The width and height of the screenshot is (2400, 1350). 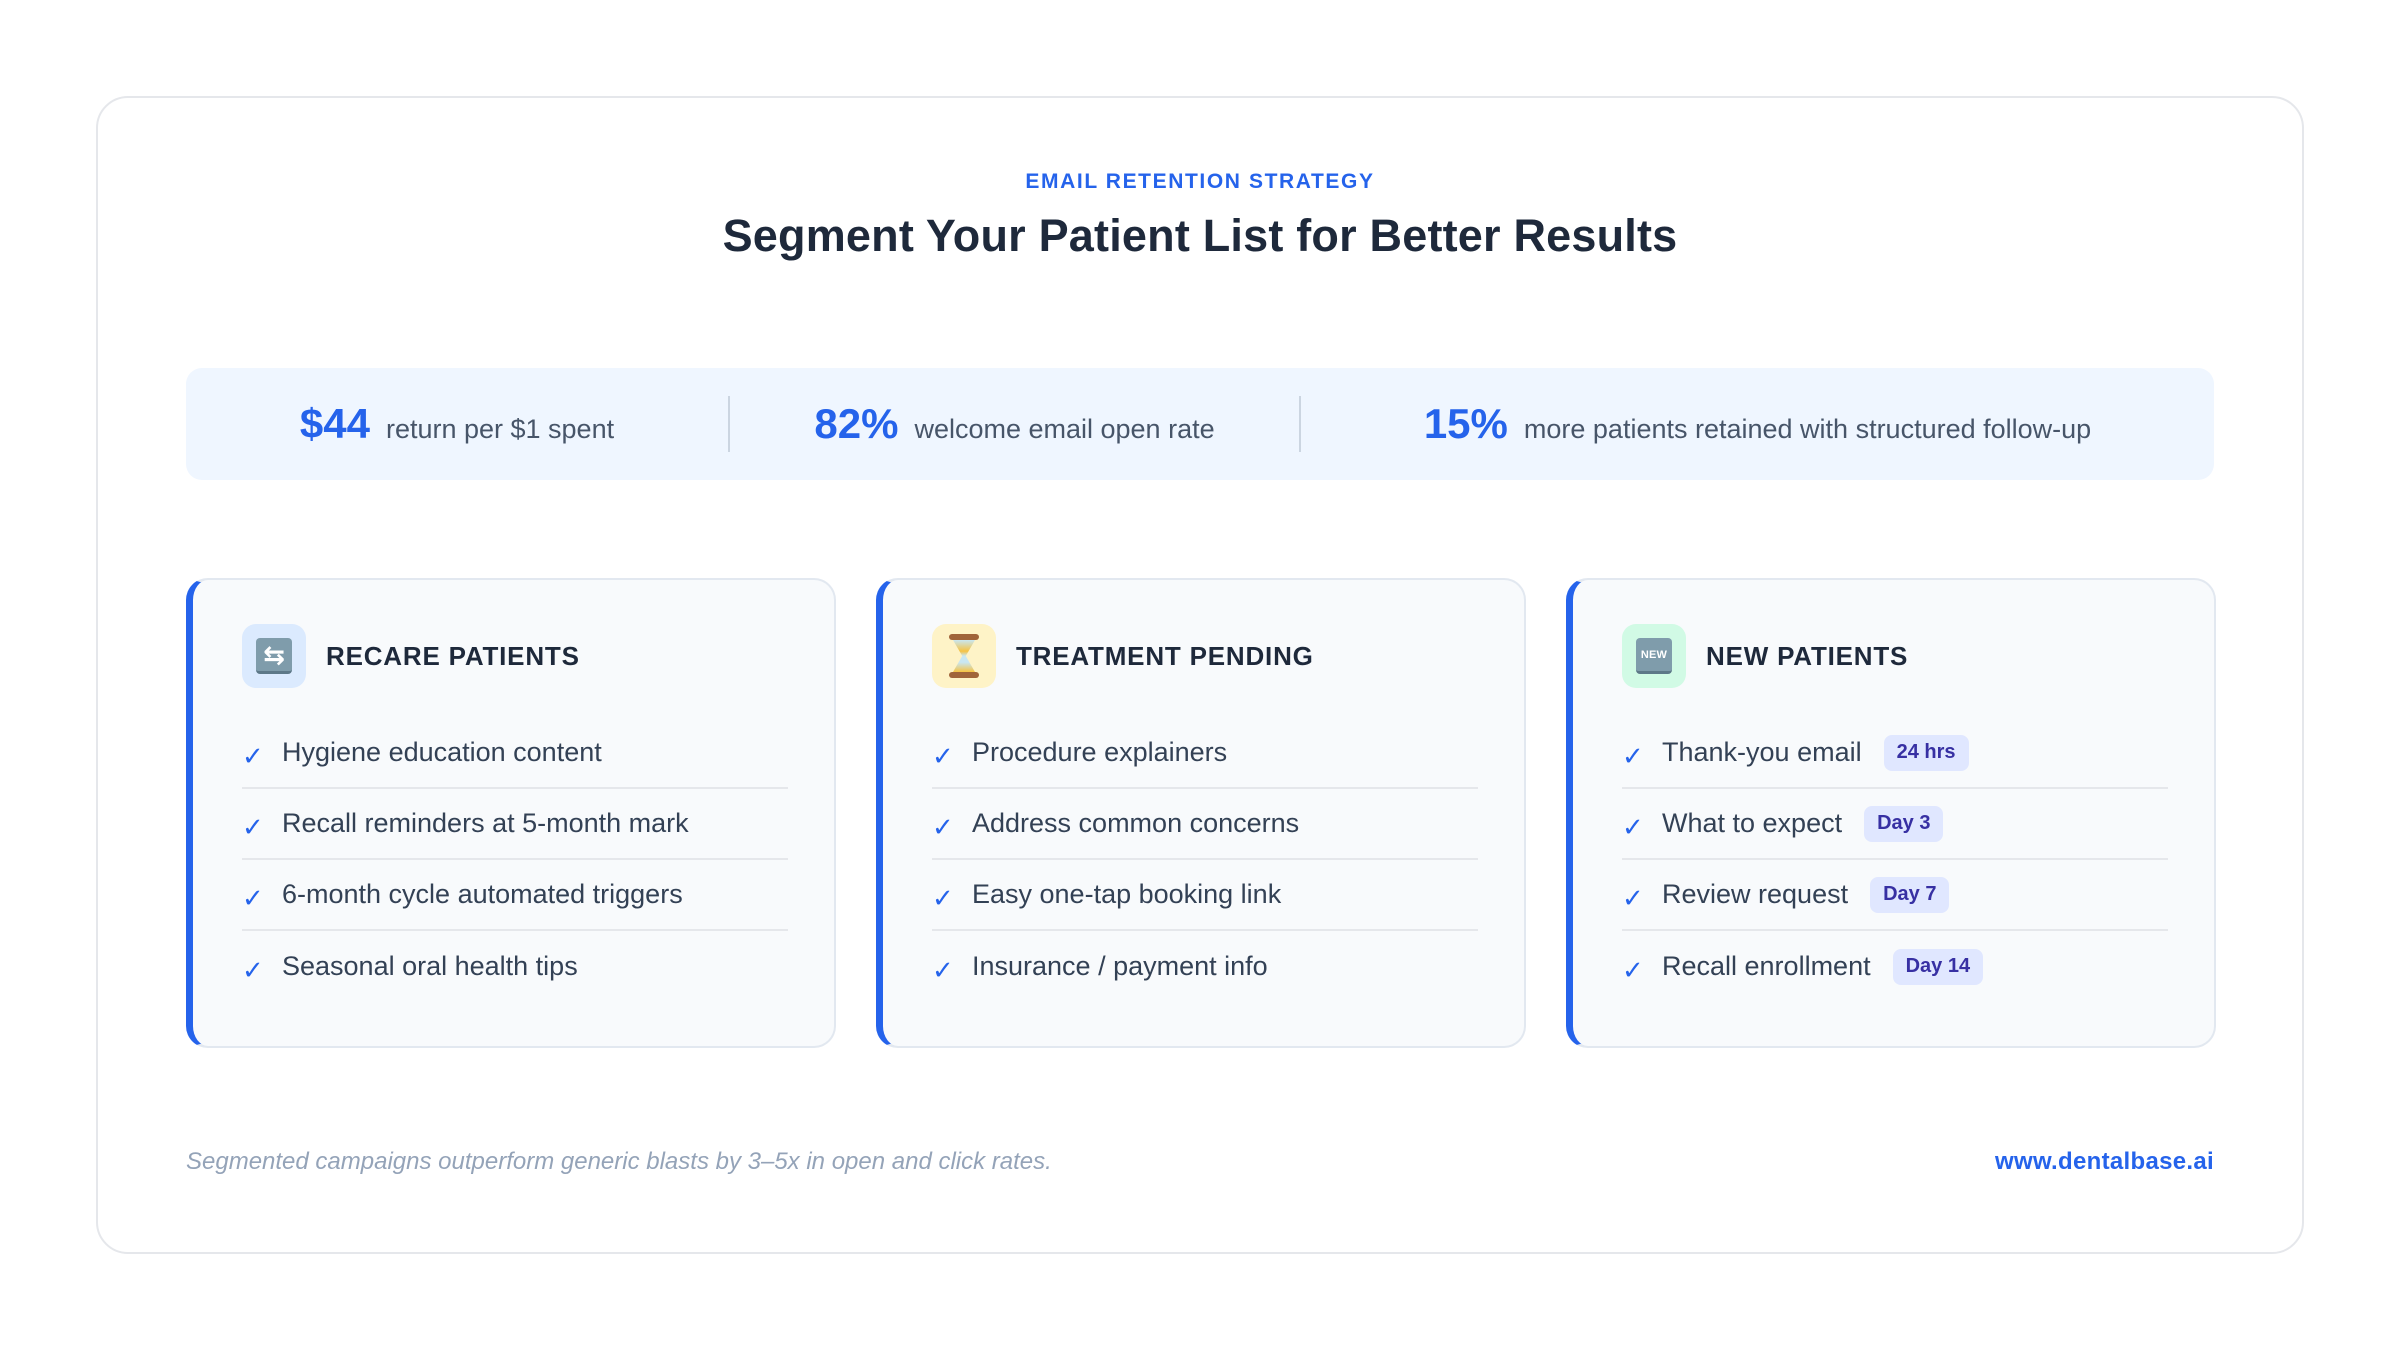 I want to click on list-item: ✓ Thank-you email 24 hrs, so click(x=1895, y=753).